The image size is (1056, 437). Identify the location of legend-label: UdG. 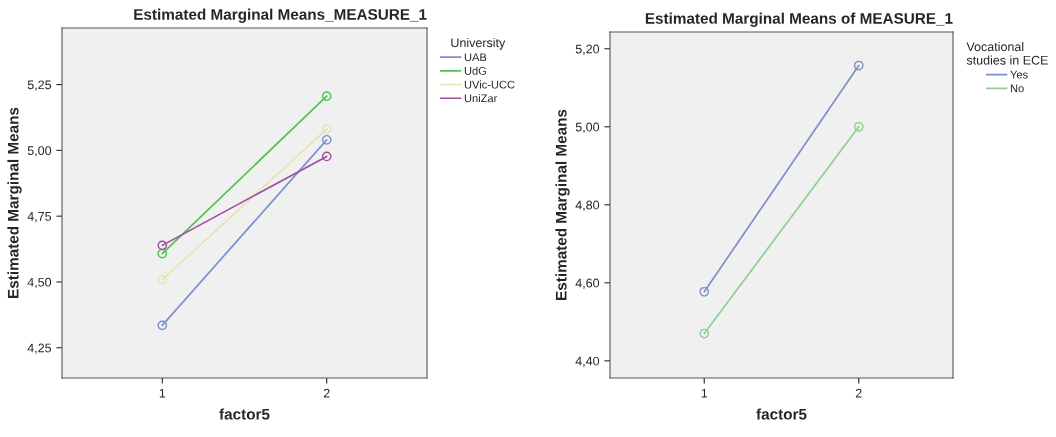
(475, 70).